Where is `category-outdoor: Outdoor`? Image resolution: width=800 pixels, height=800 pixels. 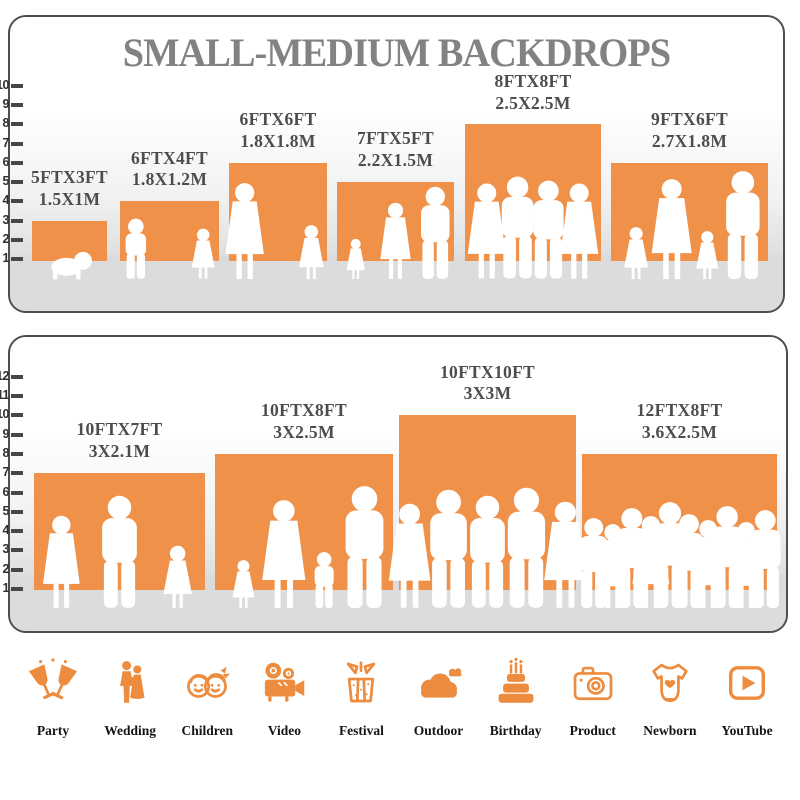 category-outdoor: Outdoor is located at coordinates (439, 697).